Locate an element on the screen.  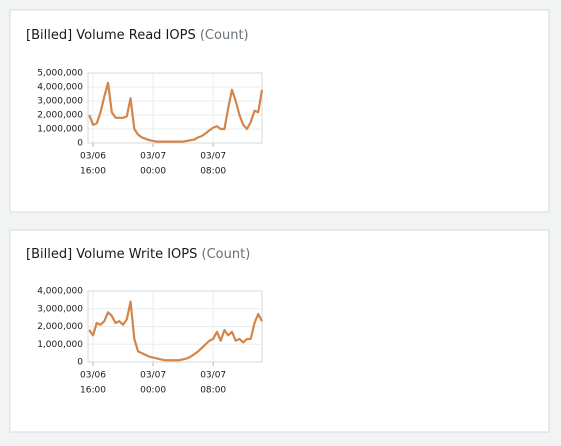
widget-title: [Billed] Volume Write IOPS (Count) is located at coordinates (138, 254).